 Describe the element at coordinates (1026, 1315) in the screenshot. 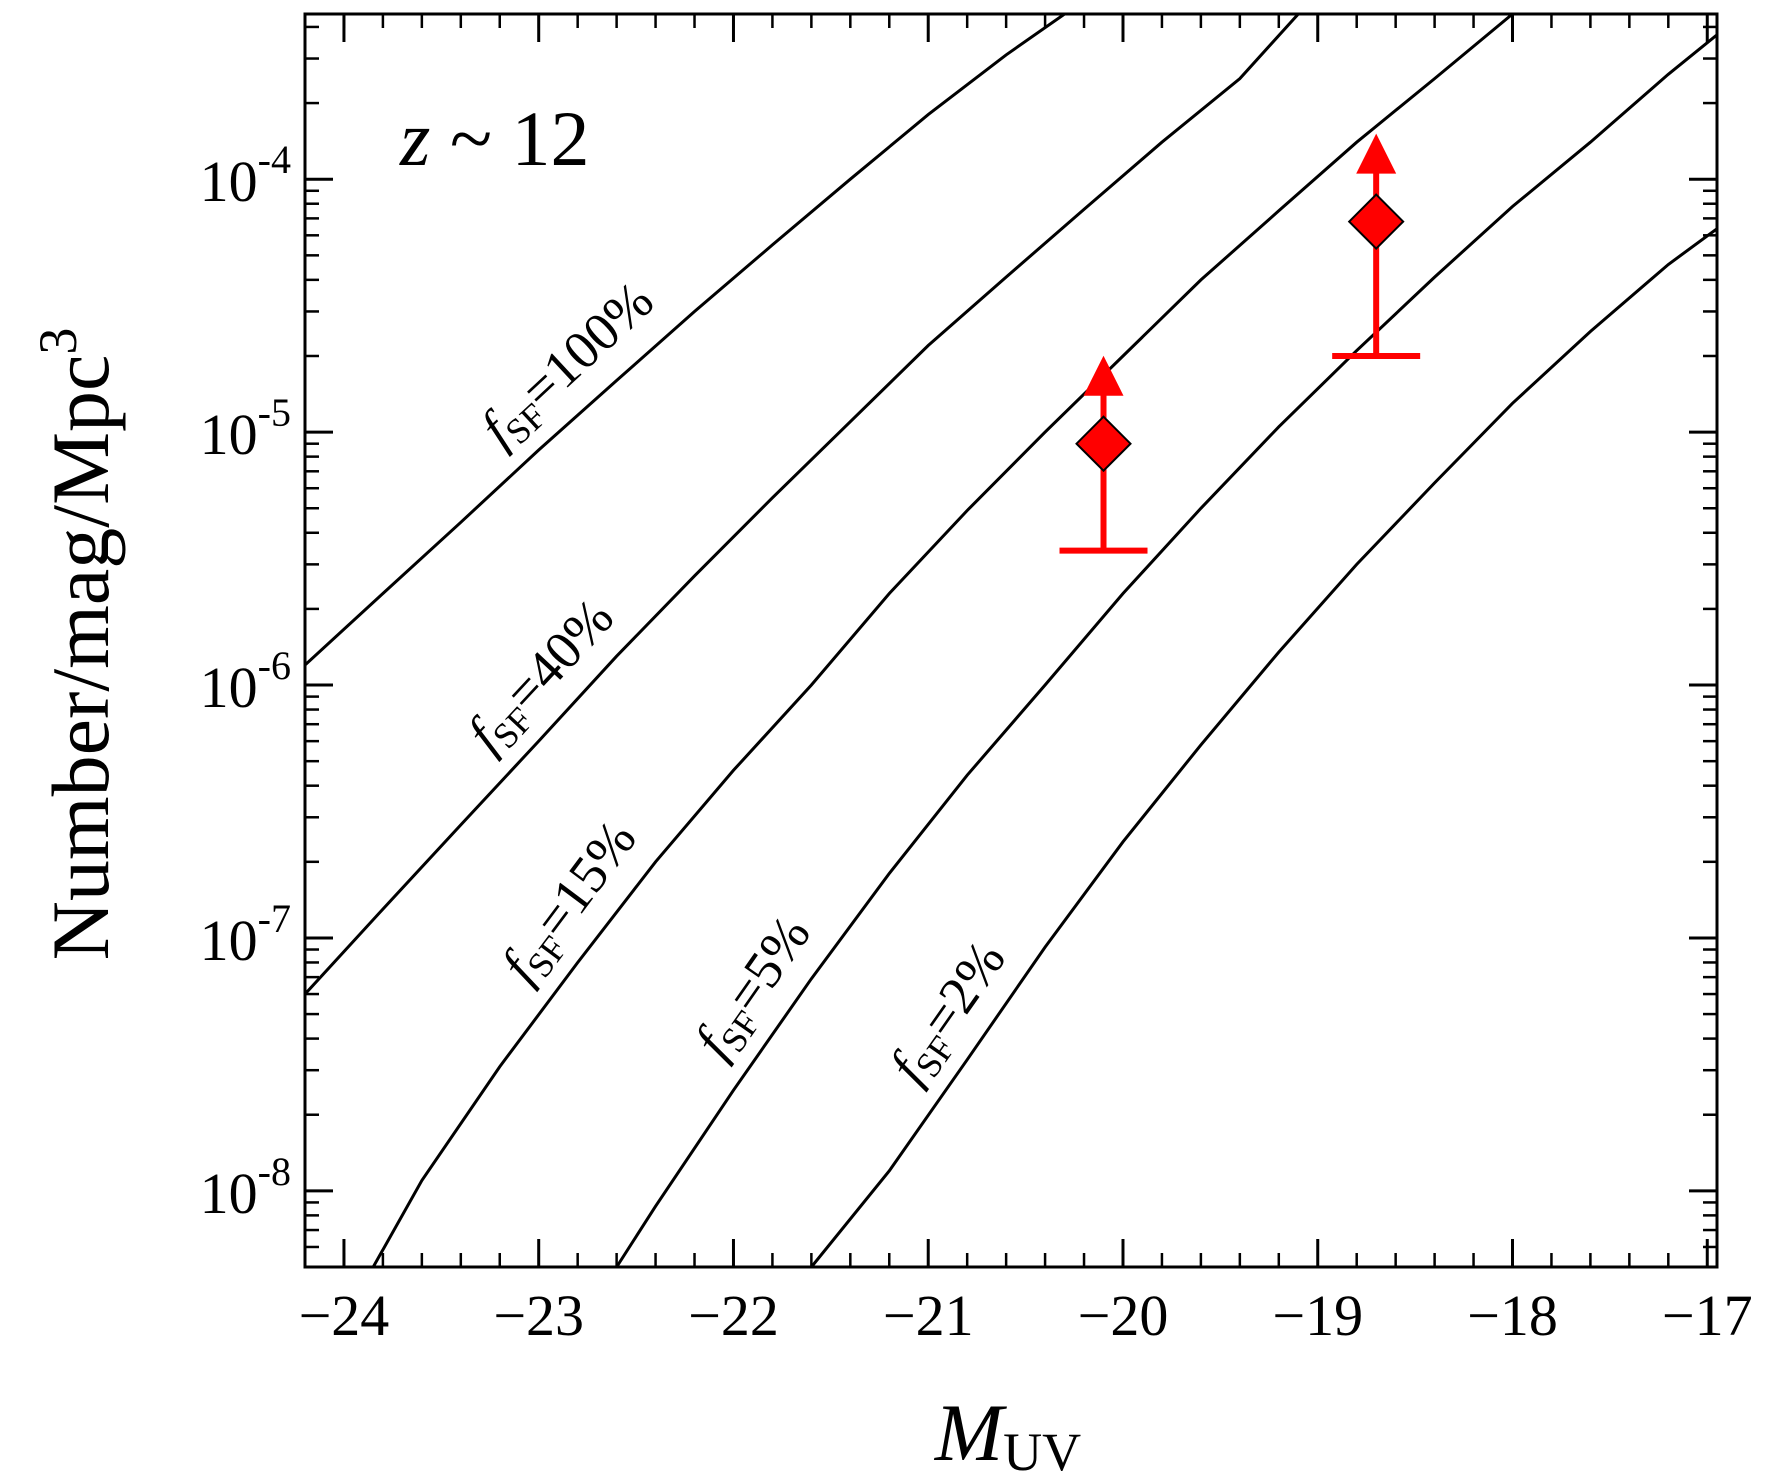

I see `x-tick-labels: −24 −23 −22 −21 −20 −19 −18 −17` at that location.